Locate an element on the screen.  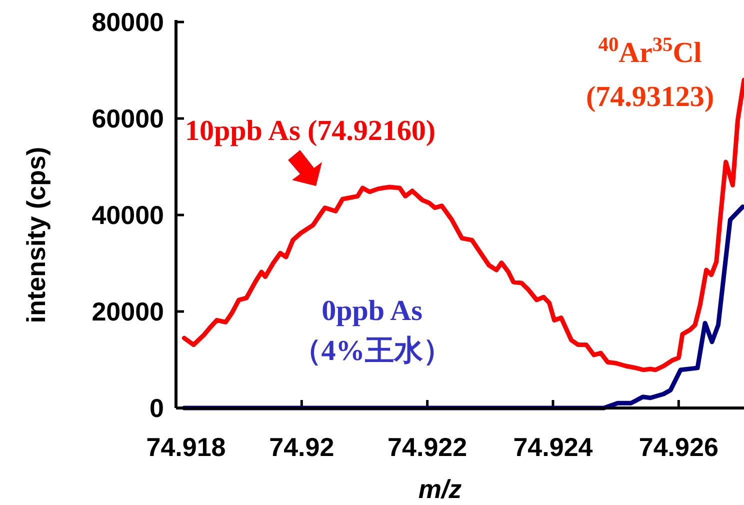
y-tick-label: 40000 is located at coordinates (128, 215).